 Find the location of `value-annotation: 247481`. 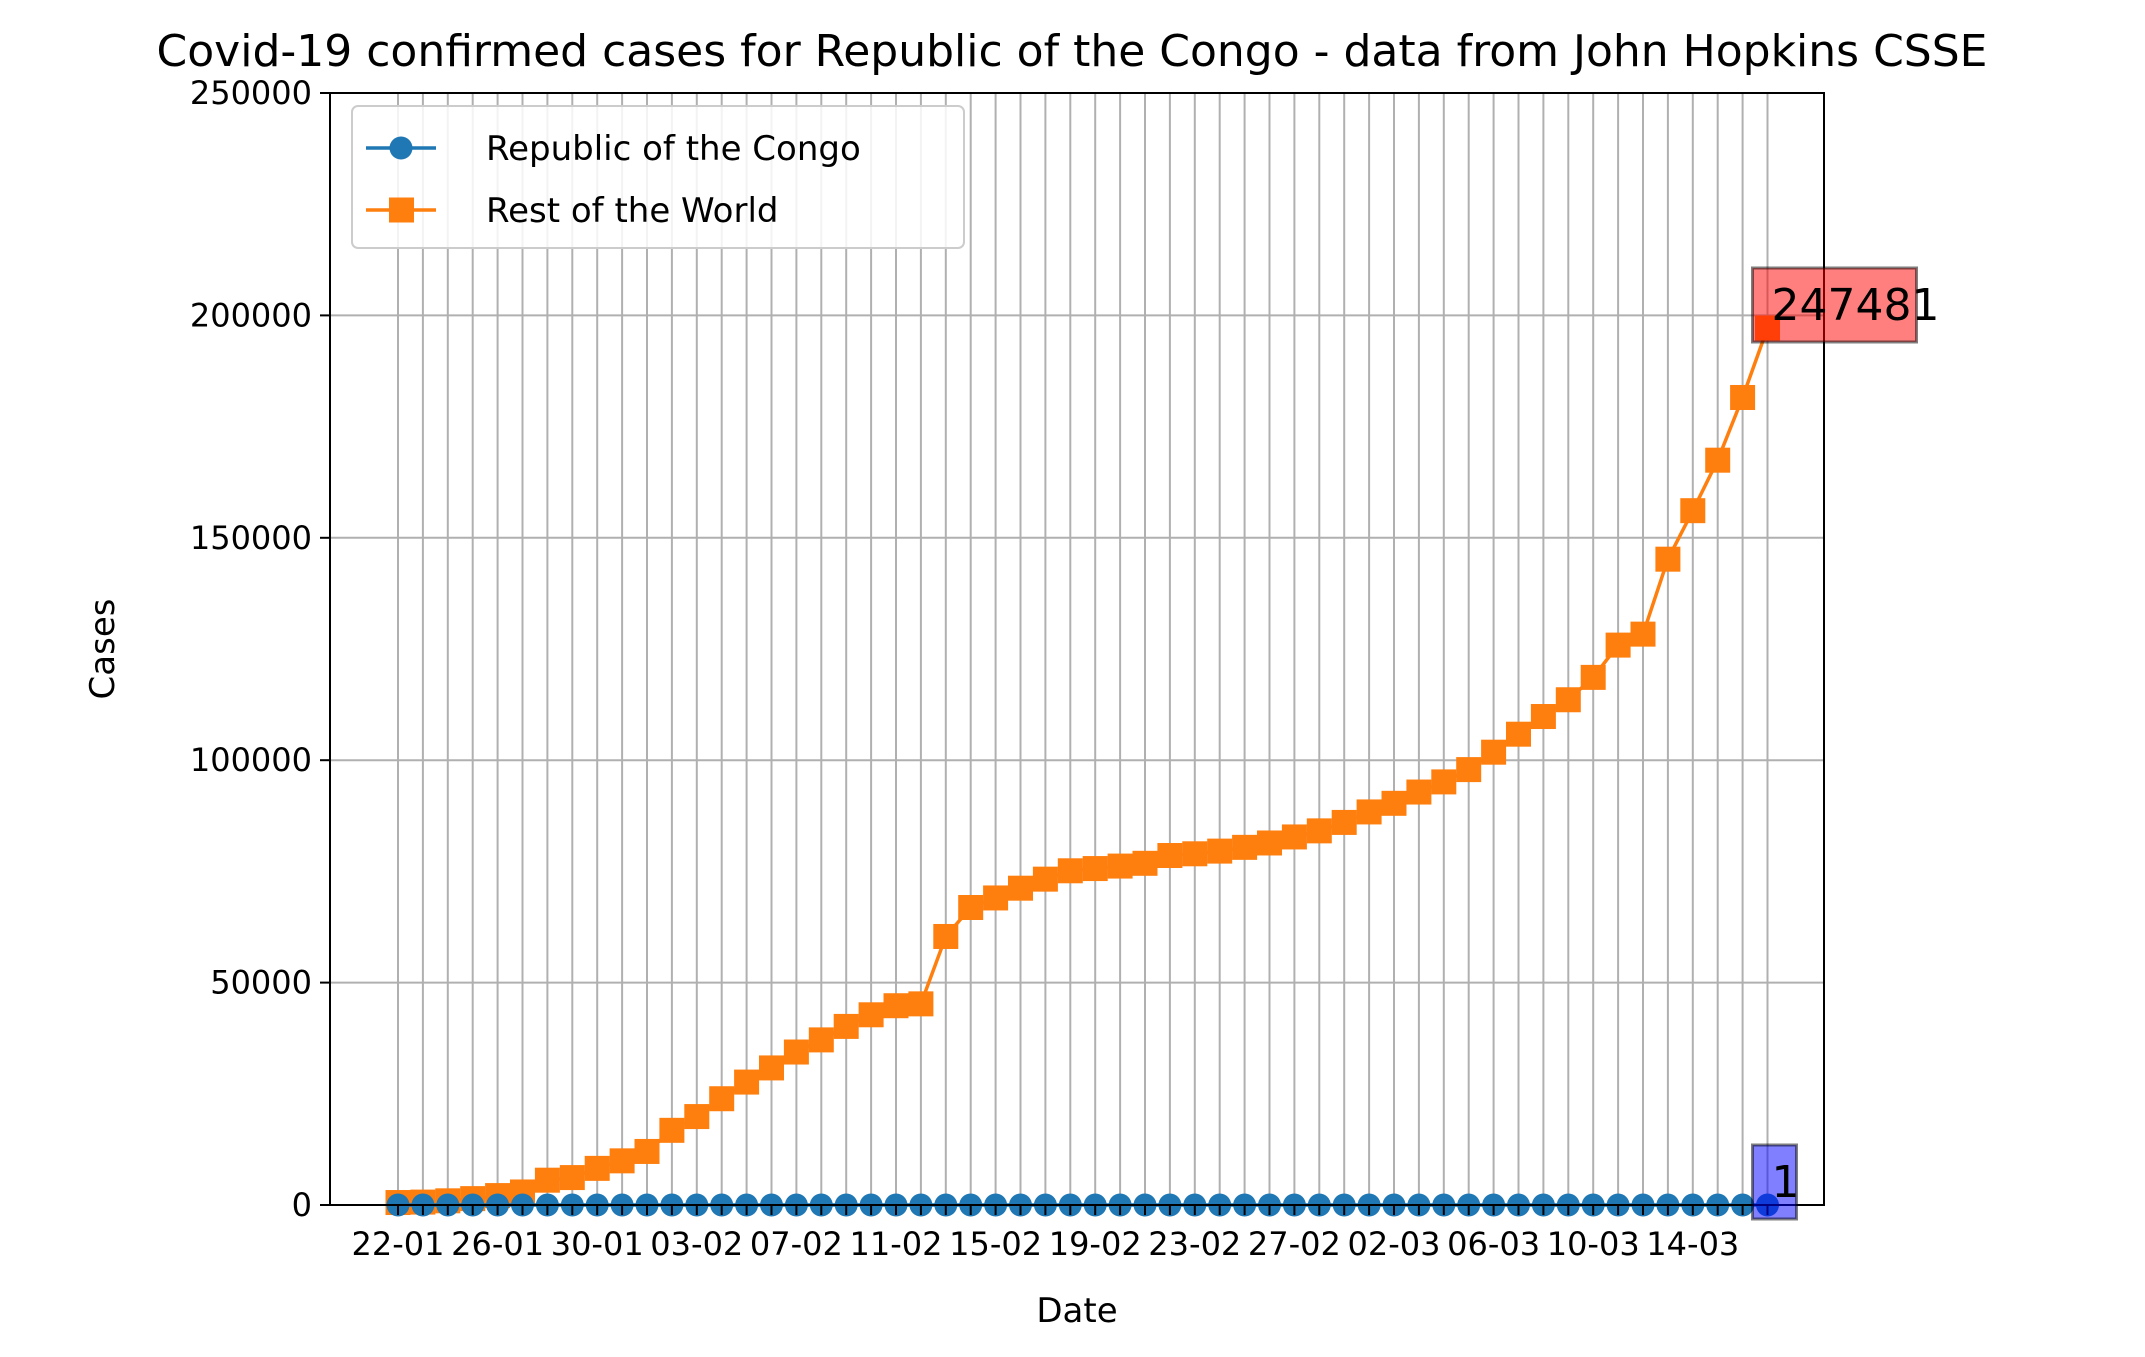

value-annotation: 247481 is located at coordinates (1856, 305).